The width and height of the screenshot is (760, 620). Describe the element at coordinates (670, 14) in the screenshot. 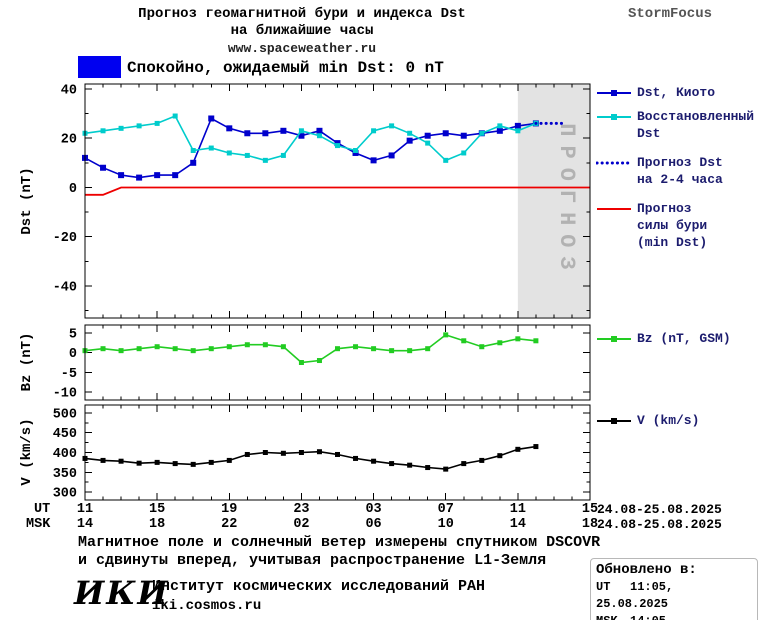

I see `brand-label: StormFocus` at that location.